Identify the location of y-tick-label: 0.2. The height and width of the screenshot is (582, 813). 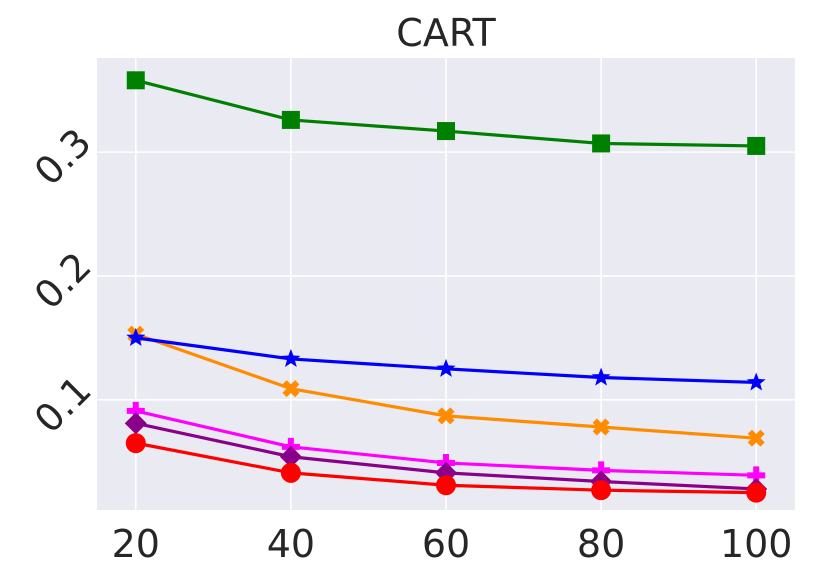
(63, 281).